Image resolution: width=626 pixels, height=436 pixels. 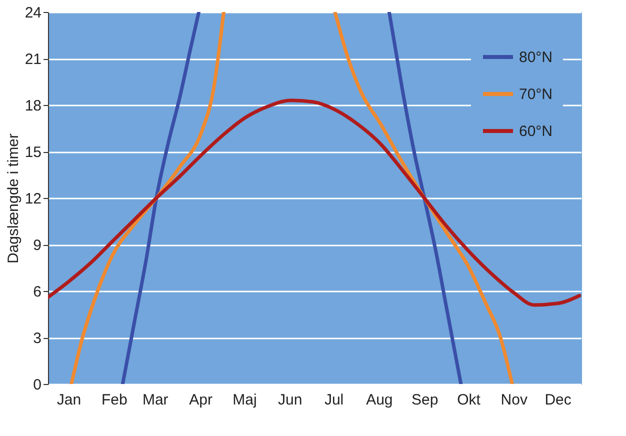 I want to click on y-tick-label: 6, so click(x=37, y=292).